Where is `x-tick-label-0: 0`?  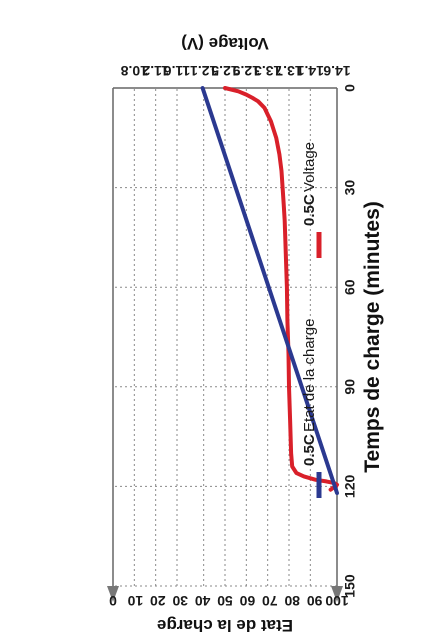 x-tick-label-0: 0 is located at coordinates (350, 88).